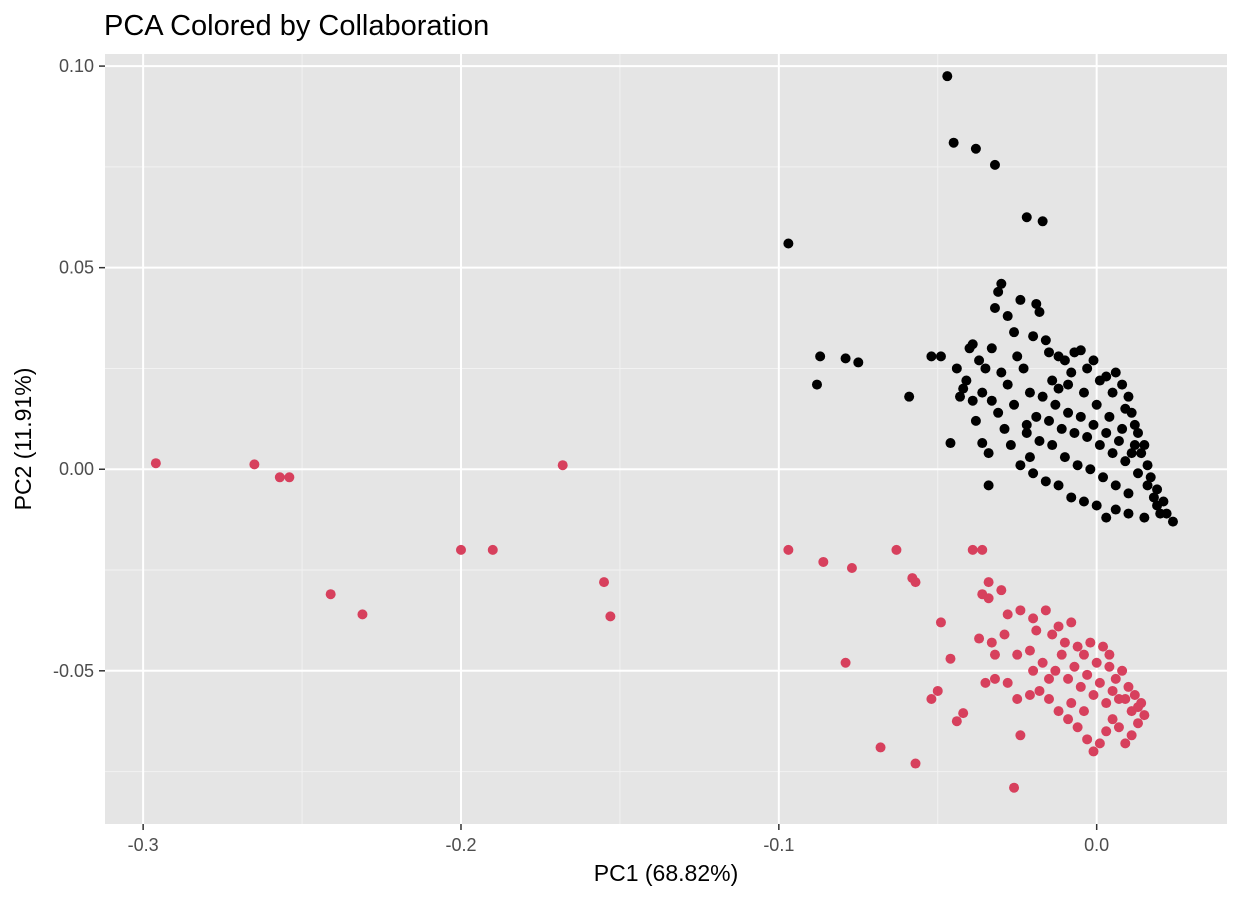  What do you see at coordinates (76, 268) in the screenshot?
I see `y-tick-label: 0.05` at bounding box center [76, 268].